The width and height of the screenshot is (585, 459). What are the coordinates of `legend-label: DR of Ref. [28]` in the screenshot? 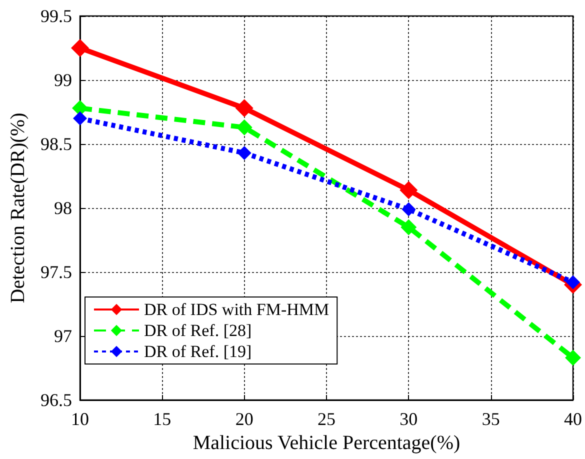 It's located at (198, 330).